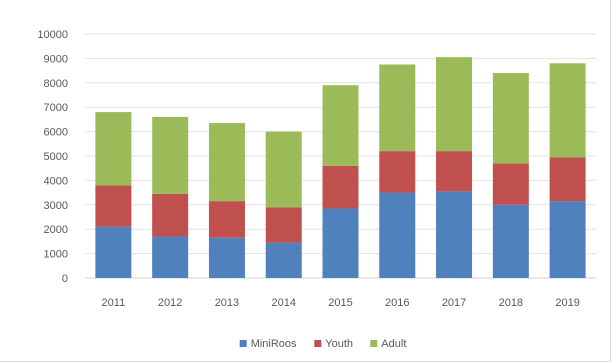 This screenshot has height=362, width=611. I want to click on bar-miniroos-2018, so click(510, 241).